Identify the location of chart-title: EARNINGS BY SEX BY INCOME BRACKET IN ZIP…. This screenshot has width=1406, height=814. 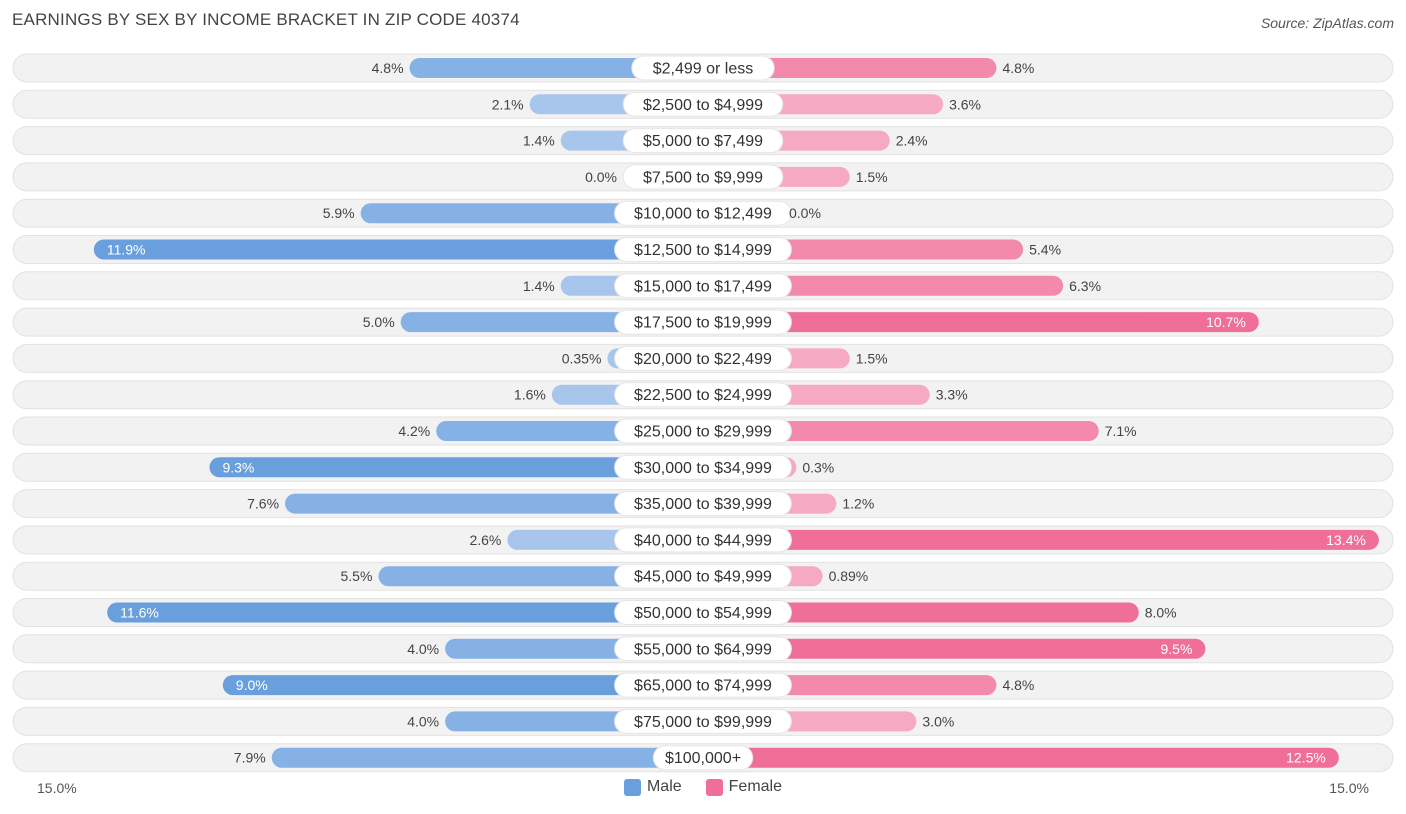
(266, 19).